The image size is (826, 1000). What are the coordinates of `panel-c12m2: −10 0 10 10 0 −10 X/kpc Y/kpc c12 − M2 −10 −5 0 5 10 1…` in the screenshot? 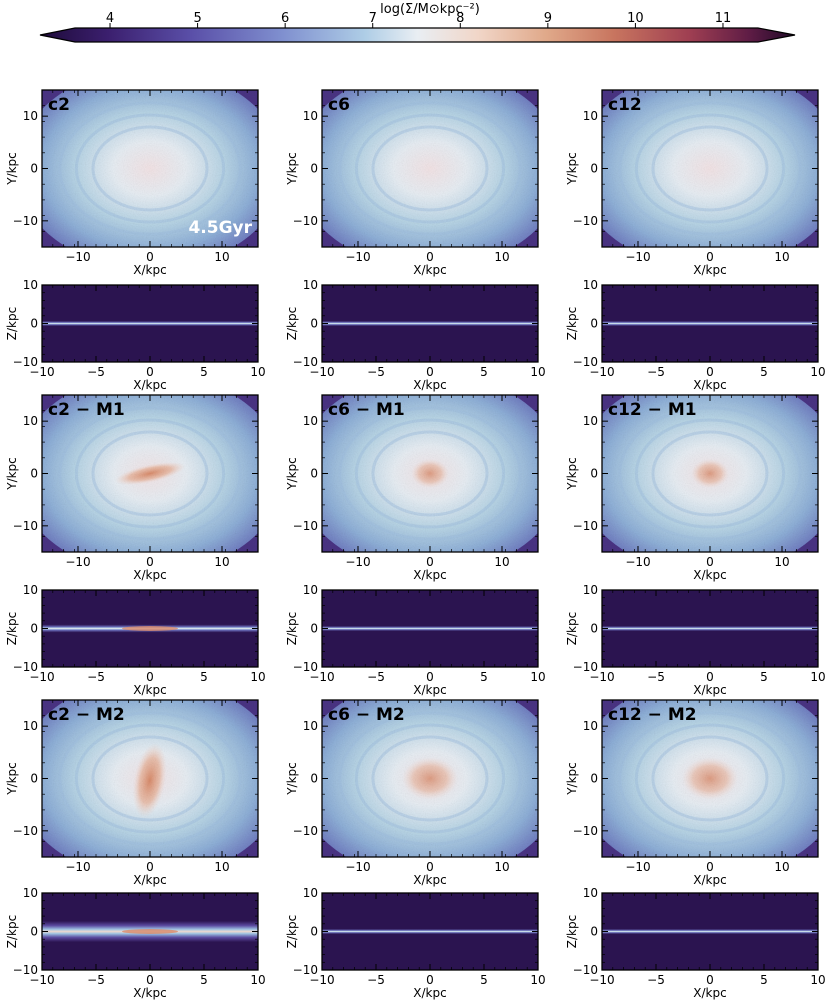 It's located at (695, 849).